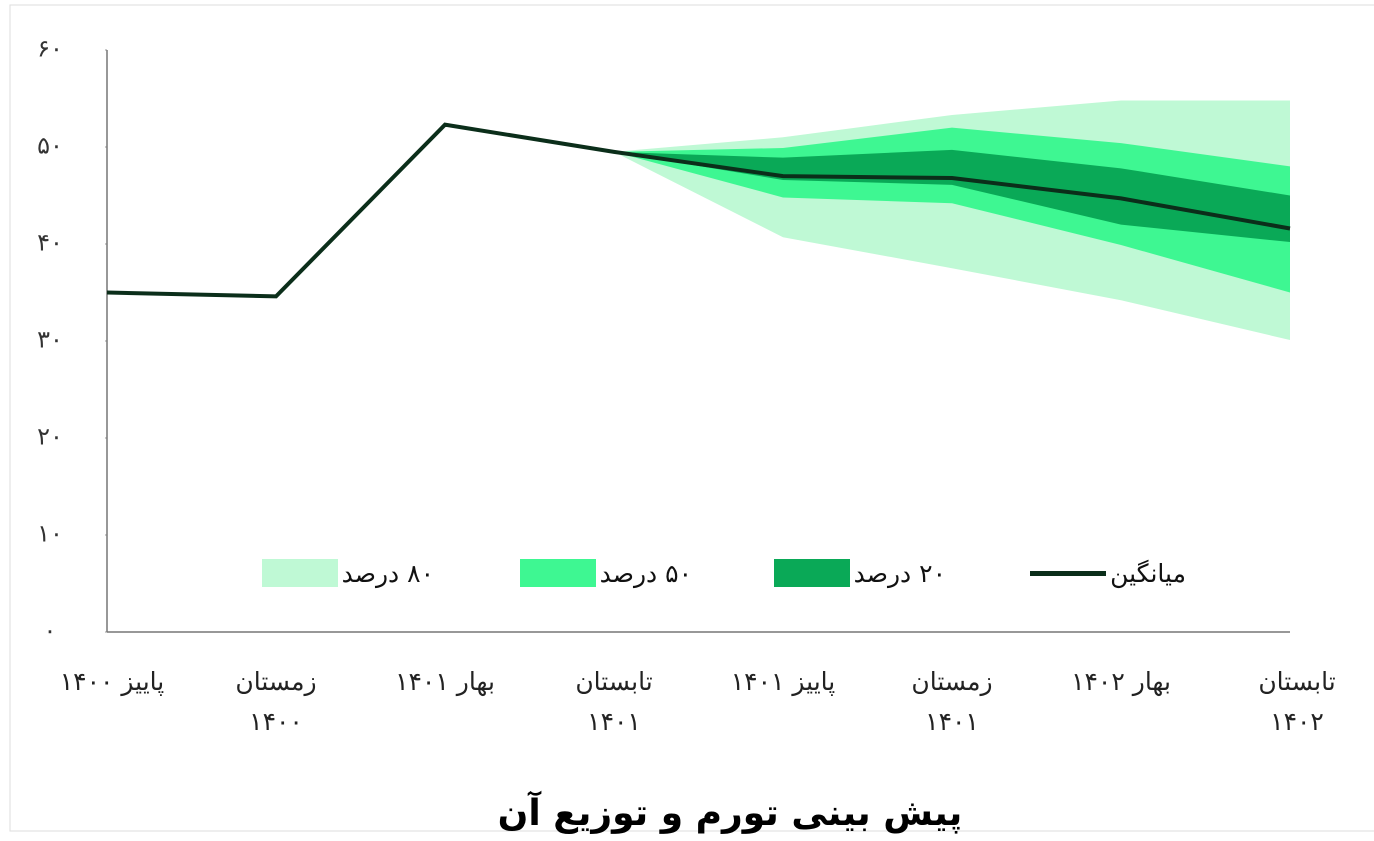 The image size is (1374, 841). What do you see at coordinates (1108, 573) in the screenshot?
I see `legend-item: میانگین` at bounding box center [1108, 573].